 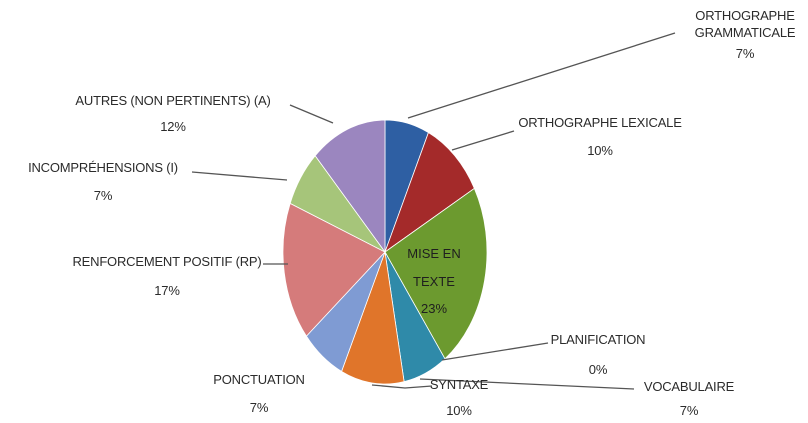 I want to click on slice-mise-en-texte, so click(x=436, y=273).